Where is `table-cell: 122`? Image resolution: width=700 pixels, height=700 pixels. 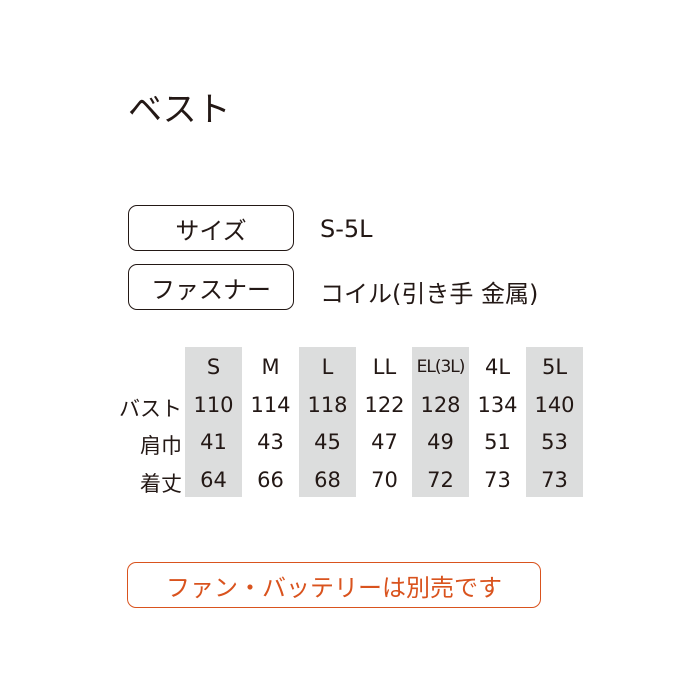 table-cell: 122 is located at coordinates (384, 405).